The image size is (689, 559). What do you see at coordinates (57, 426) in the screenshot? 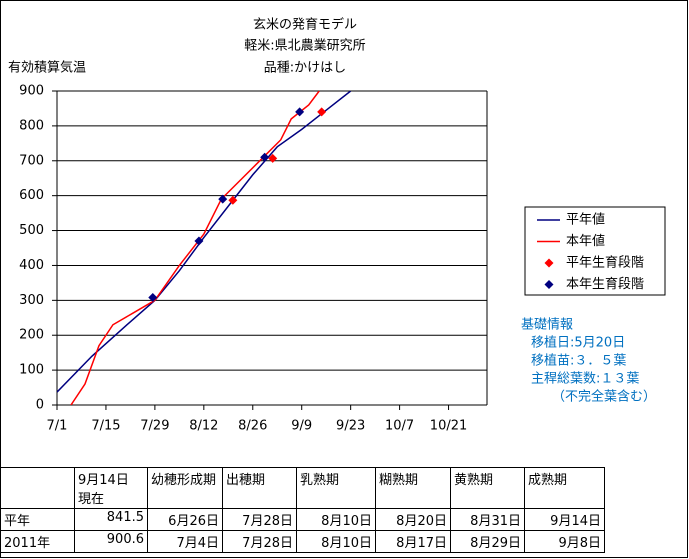
I see `x-tick-label: 7/1` at bounding box center [57, 426].